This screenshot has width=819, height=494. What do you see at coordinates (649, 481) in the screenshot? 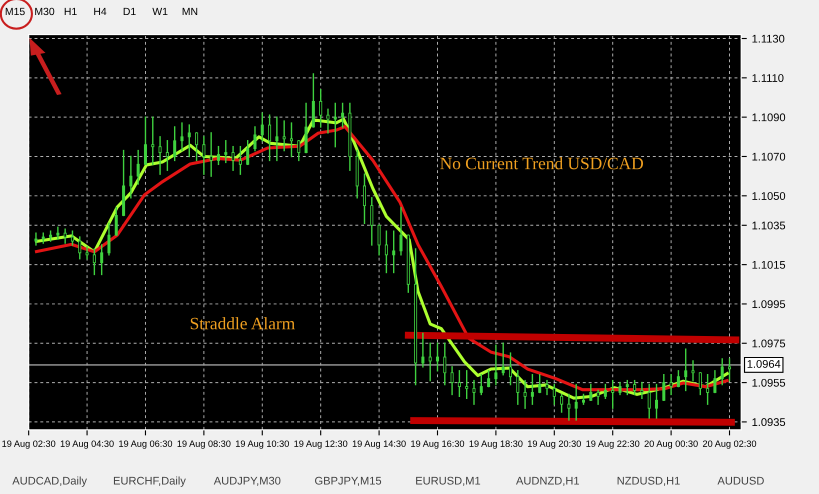
I see `text: NZDUSD,H1` at bounding box center [649, 481].